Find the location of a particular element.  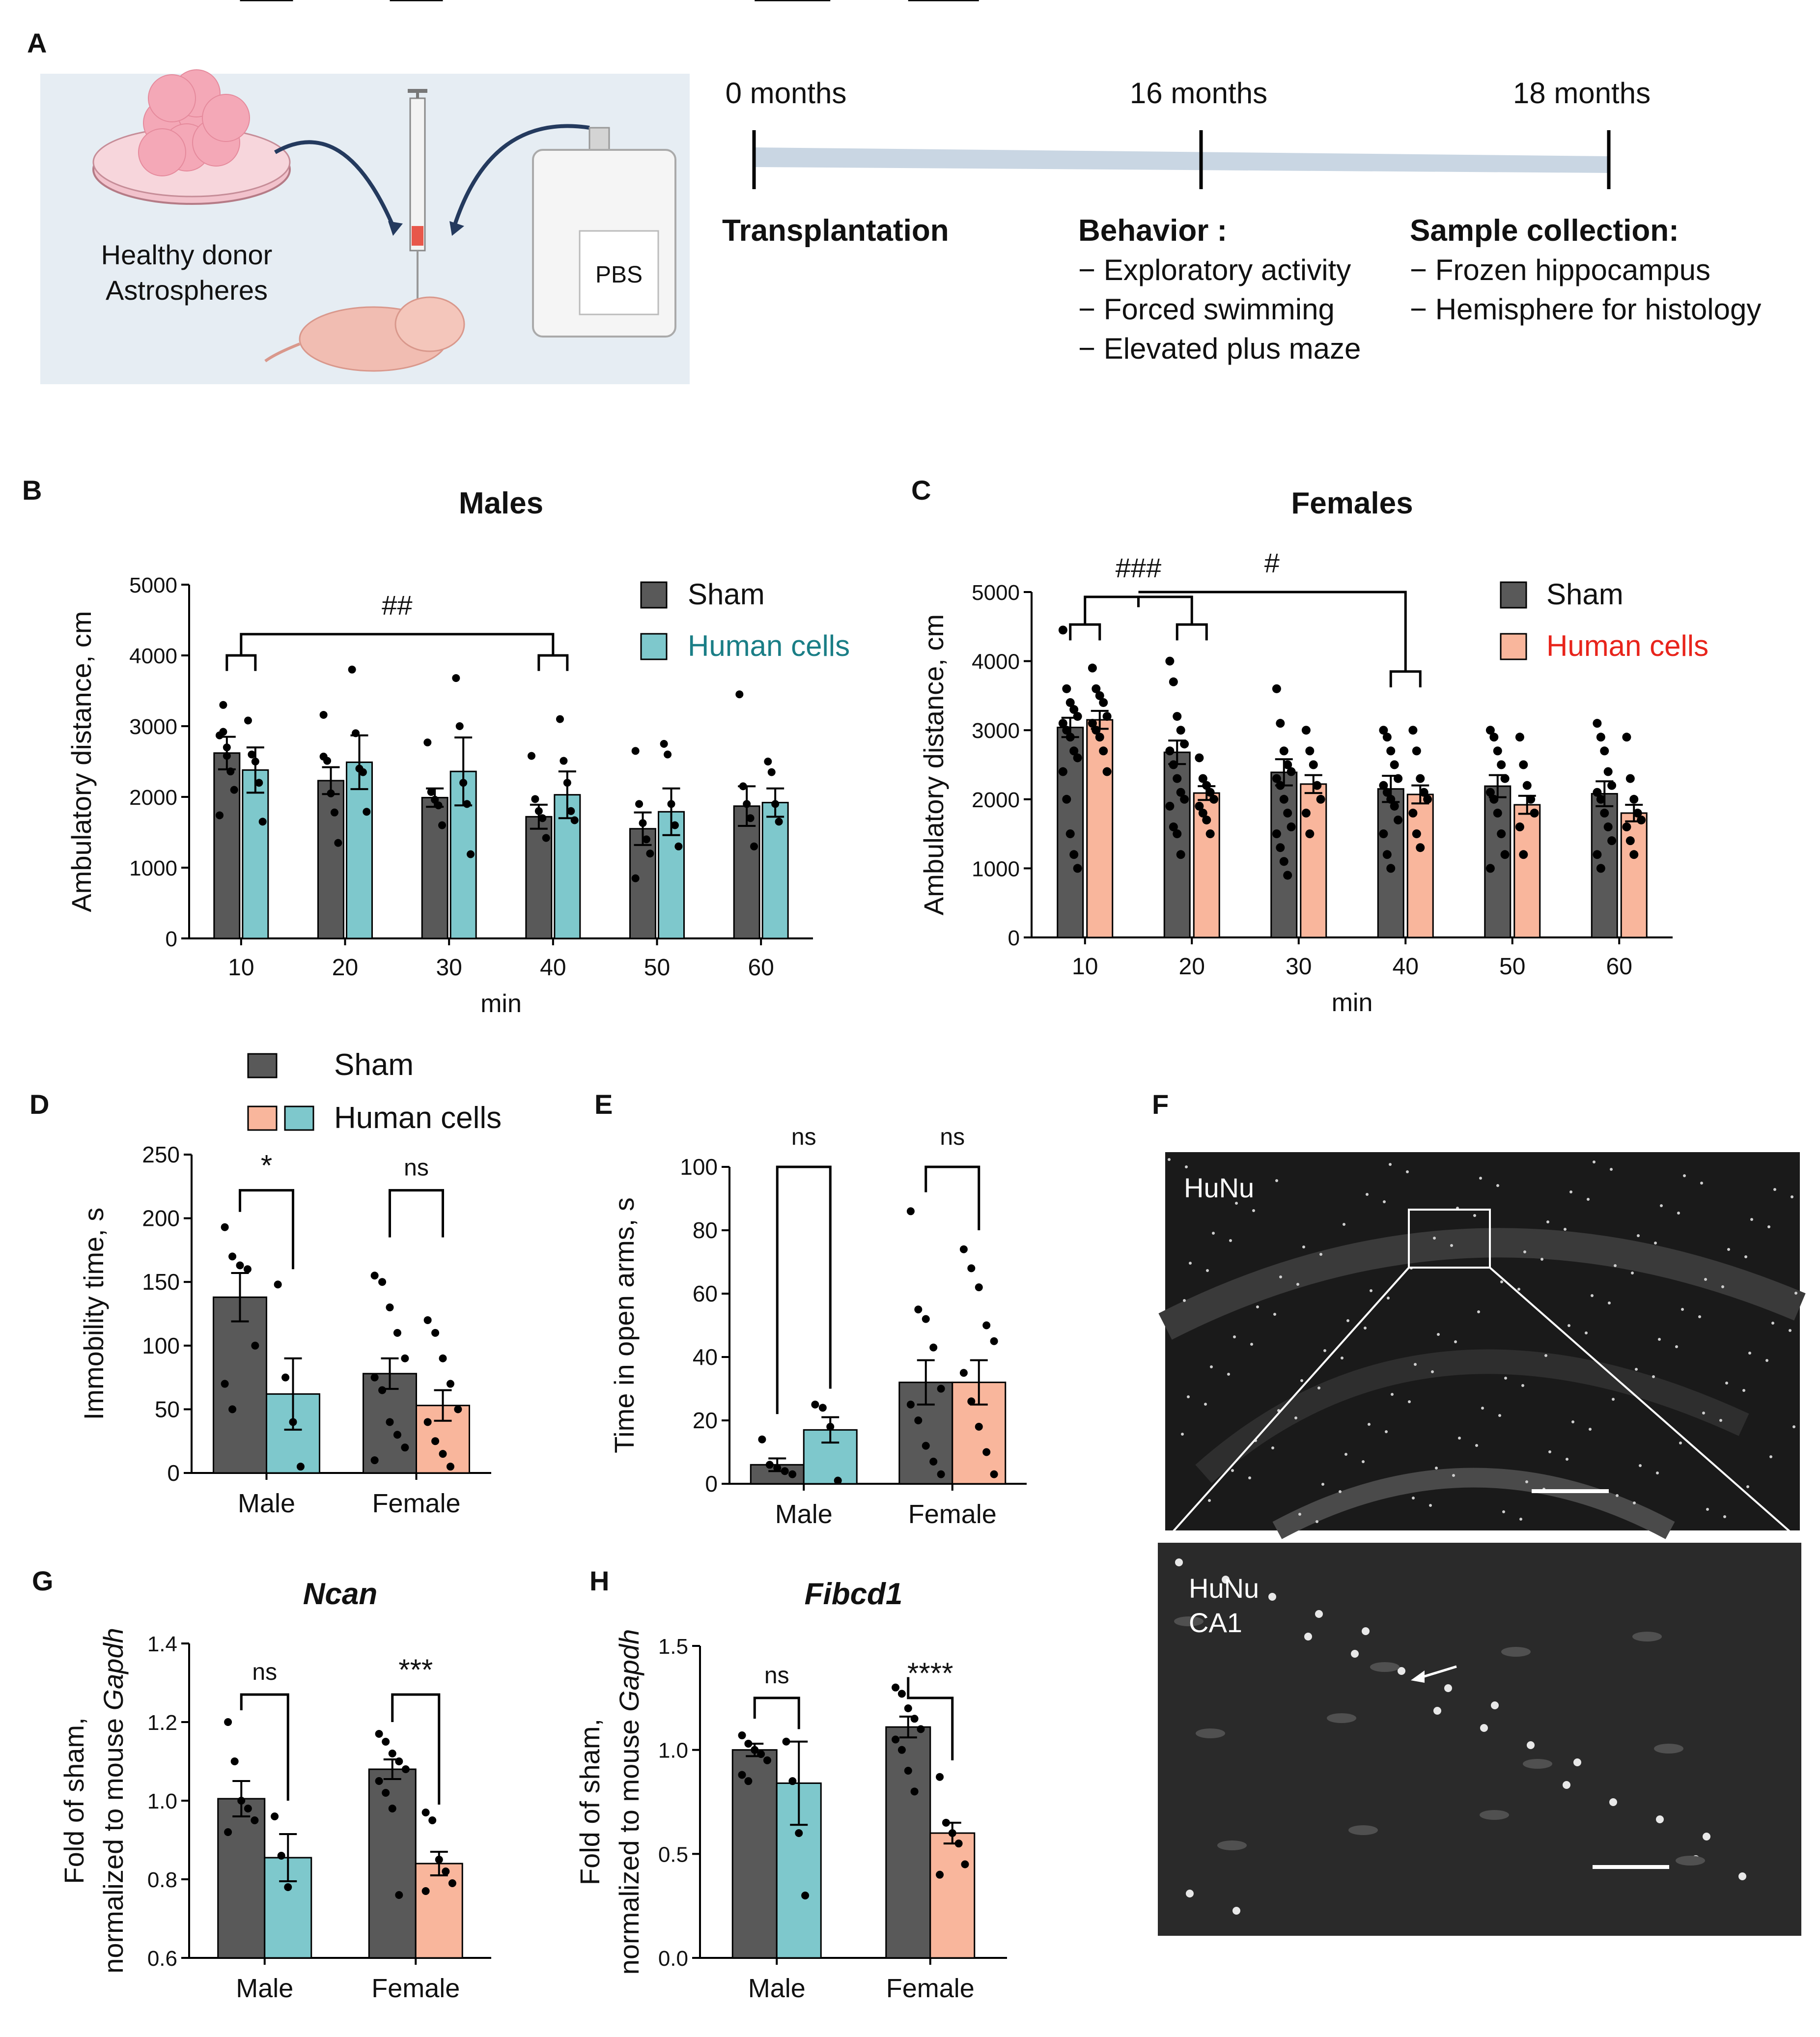

timeline-event-item: − Elevated plus maze is located at coordinates (1219, 348).